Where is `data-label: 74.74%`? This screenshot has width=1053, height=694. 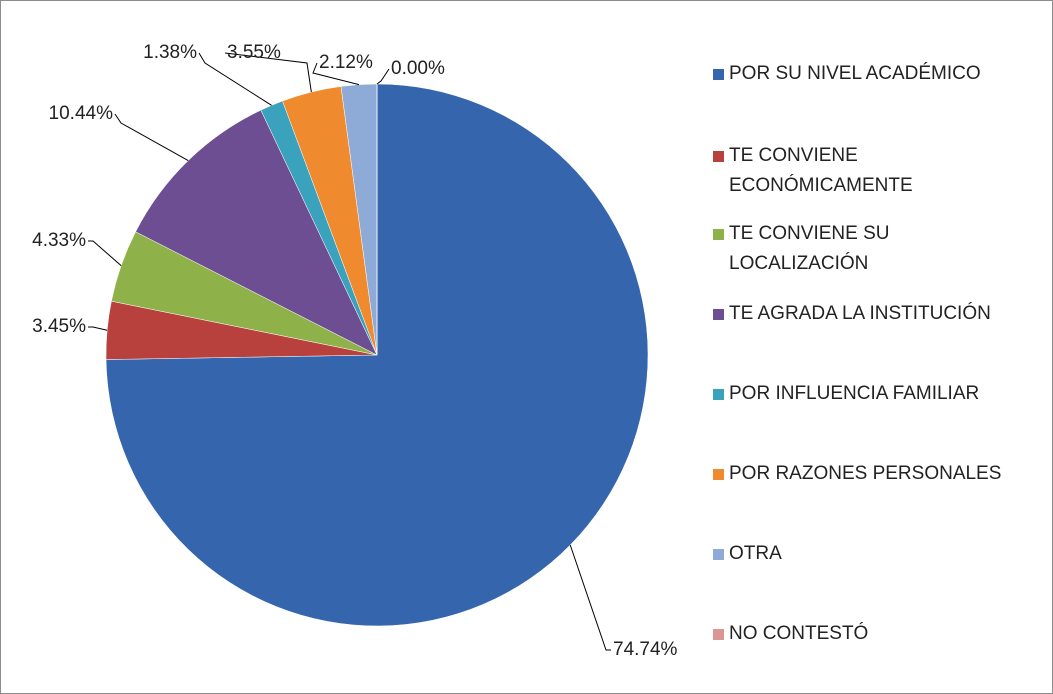
data-label: 74.74% is located at coordinates (645, 649).